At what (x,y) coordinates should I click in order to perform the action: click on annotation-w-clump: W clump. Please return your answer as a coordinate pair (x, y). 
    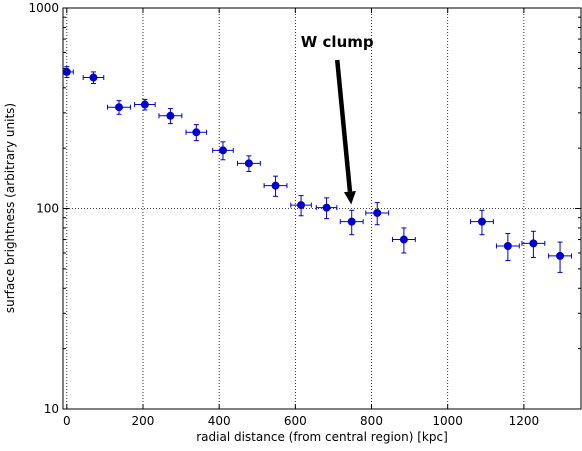
    Looking at the image, I should click on (337, 119).